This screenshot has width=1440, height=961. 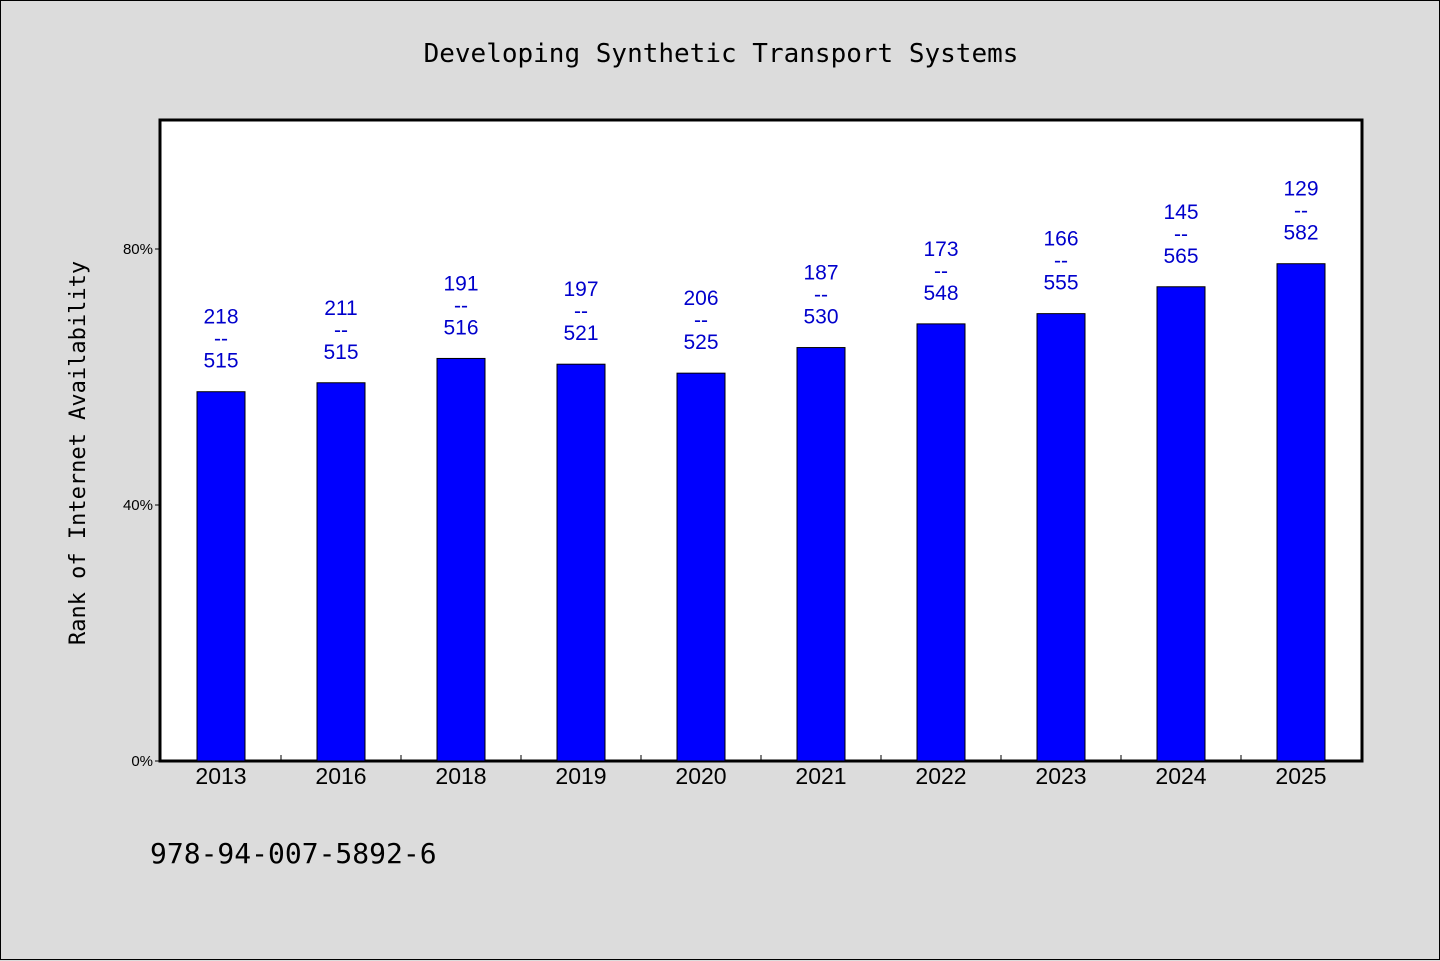 I want to click on data-label-2020-bottom: 525, so click(x=700, y=342).